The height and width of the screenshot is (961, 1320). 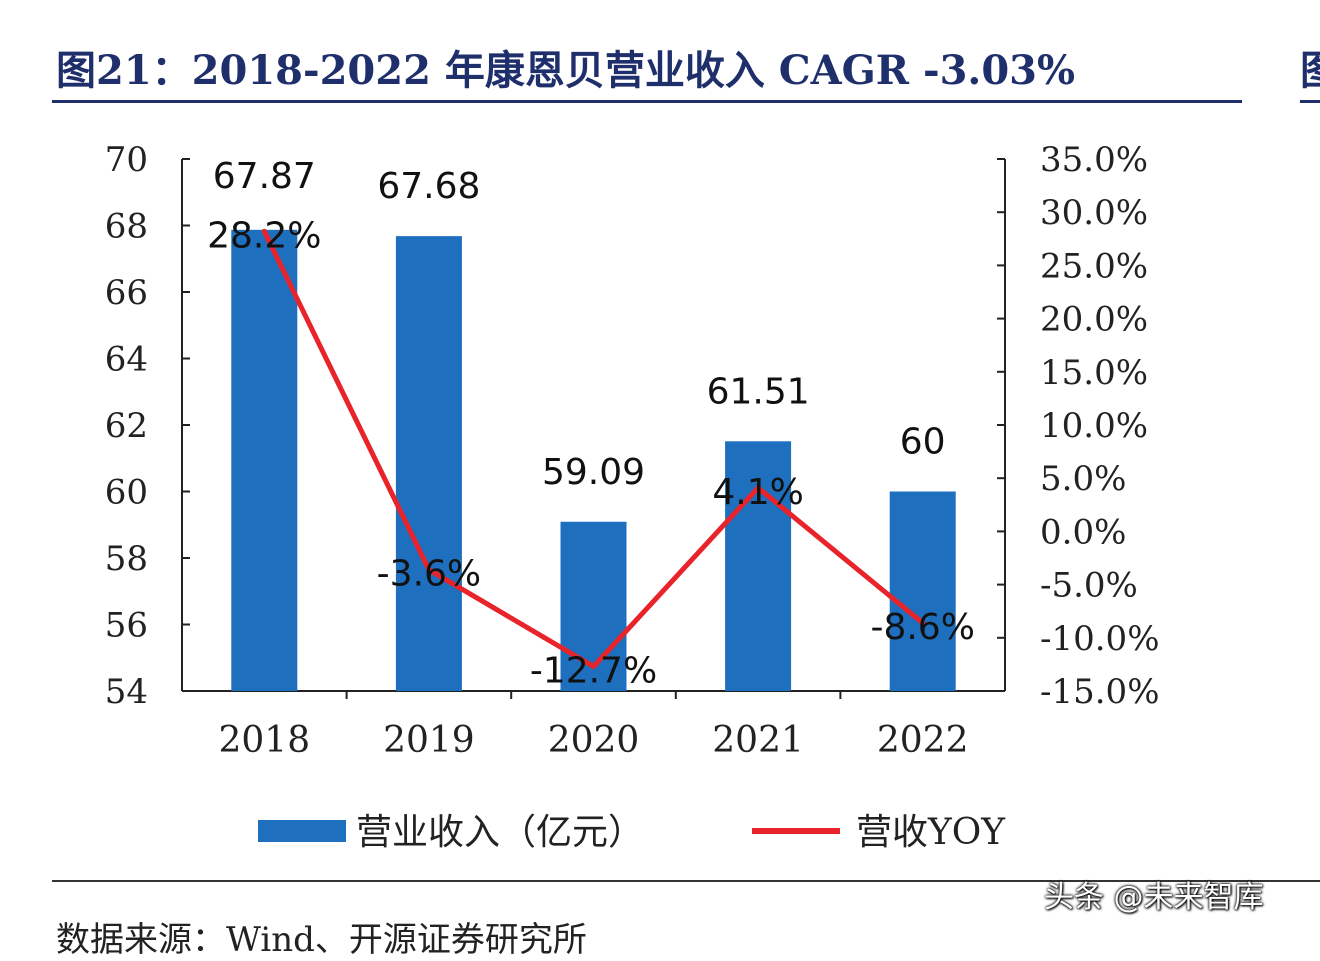 I want to click on right-tick-label: -5.0%, so click(x=1089, y=586).